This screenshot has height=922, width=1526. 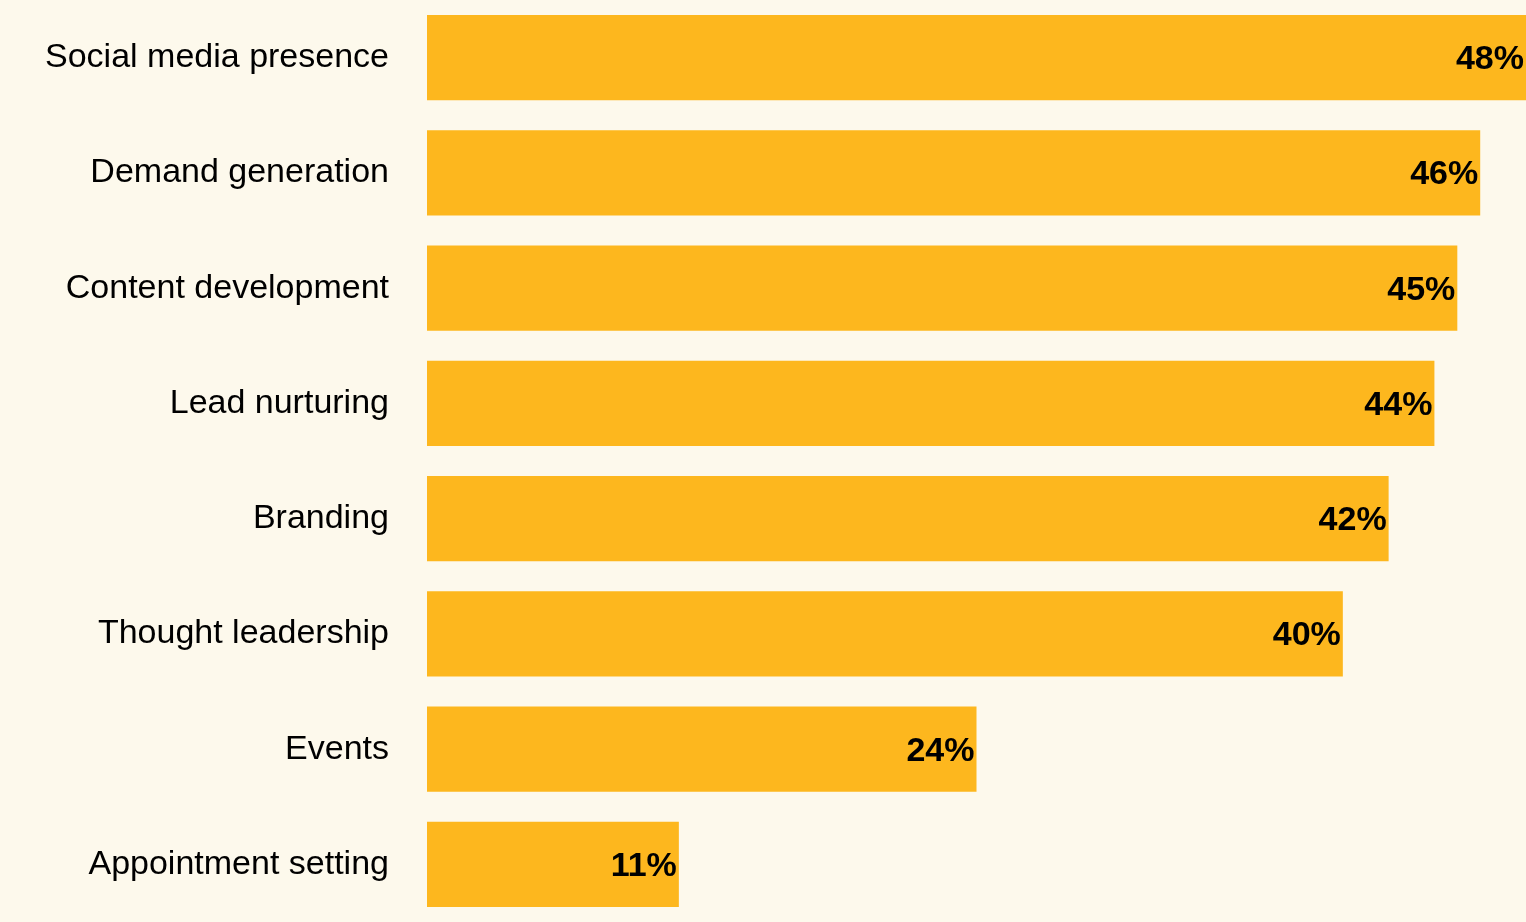 What do you see at coordinates (217, 55) in the screenshot?
I see `y-tick-label: Social media presence` at bounding box center [217, 55].